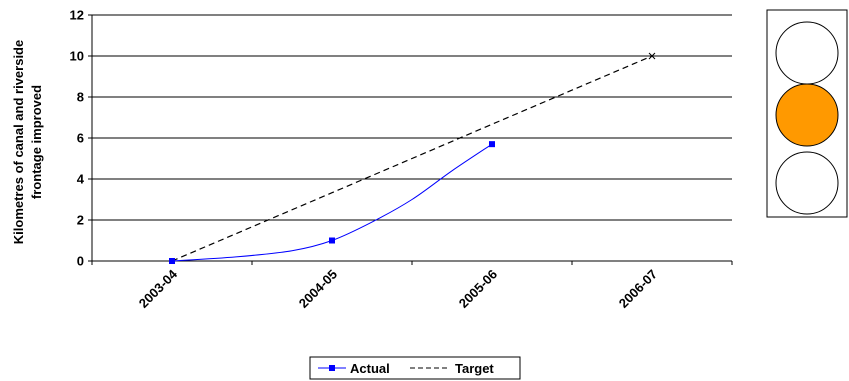 This screenshot has width=849, height=381. I want to click on y-tick-label: 2, so click(80, 220).